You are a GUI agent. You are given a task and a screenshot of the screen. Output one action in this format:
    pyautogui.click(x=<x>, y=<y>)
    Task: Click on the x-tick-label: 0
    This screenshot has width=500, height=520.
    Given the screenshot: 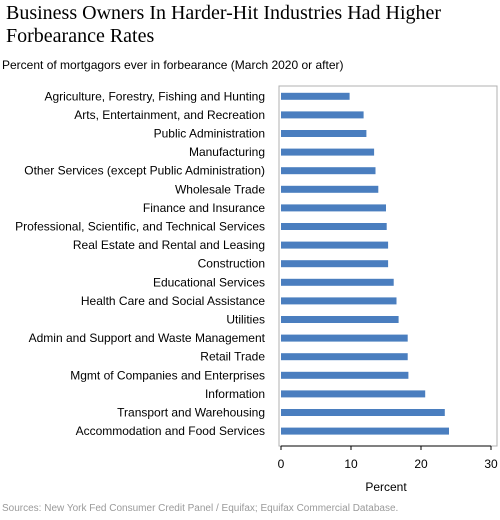 What is the action you would take?
    pyautogui.click(x=281, y=464)
    